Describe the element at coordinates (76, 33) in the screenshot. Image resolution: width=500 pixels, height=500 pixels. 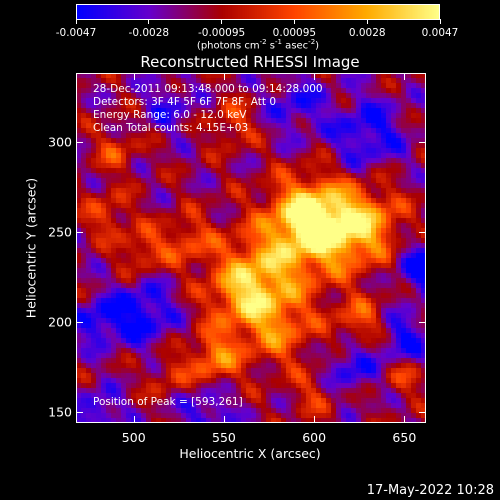
I see `colorbar-tick-label: -0.0047` at that location.